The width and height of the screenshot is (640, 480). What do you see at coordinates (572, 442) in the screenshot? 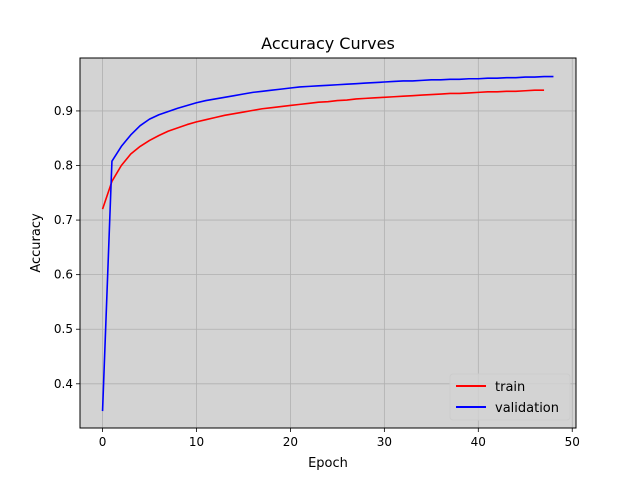
I see `x-tick-label: 50` at bounding box center [572, 442].